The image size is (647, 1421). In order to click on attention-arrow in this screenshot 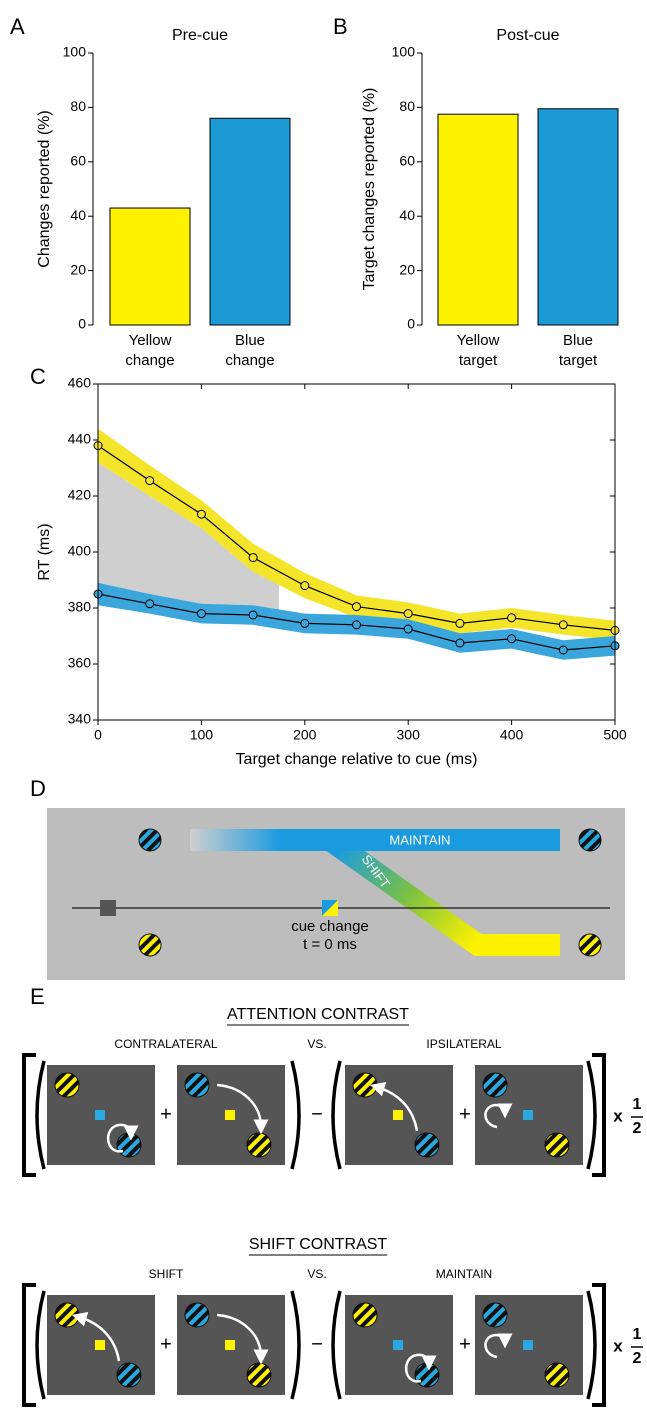, I will do `click(421, 1368)`.